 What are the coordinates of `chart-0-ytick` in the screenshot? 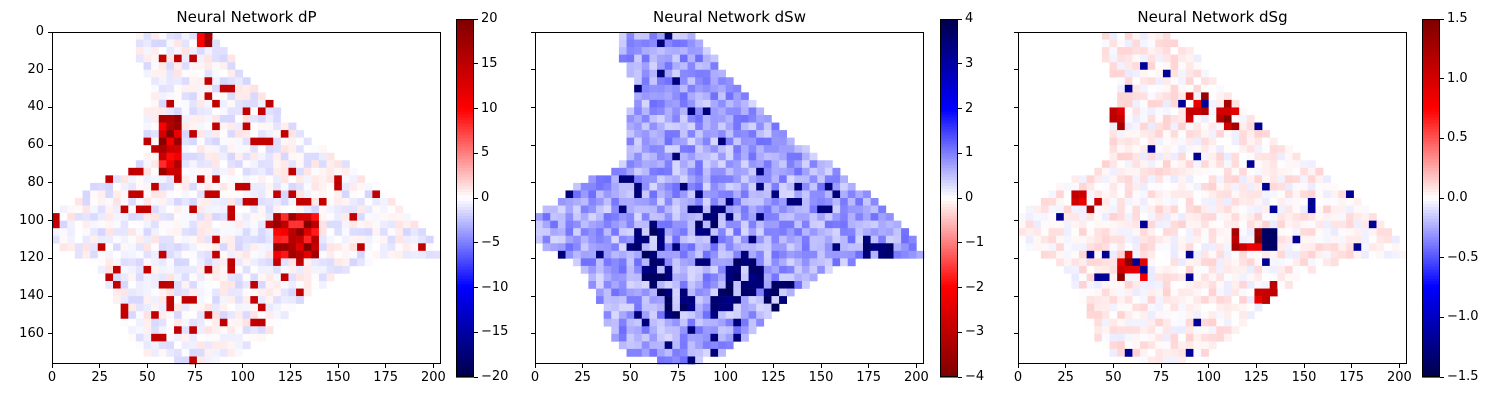 It's located at (50, 107).